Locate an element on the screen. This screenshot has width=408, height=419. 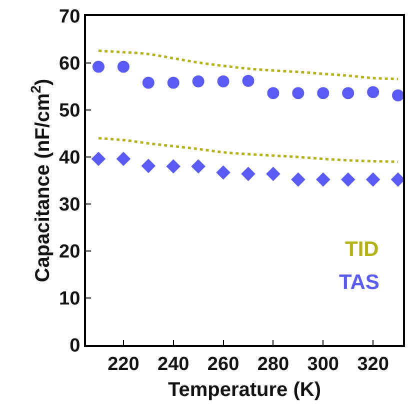
x-tick-label: 260 is located at coordinates (223, 364).